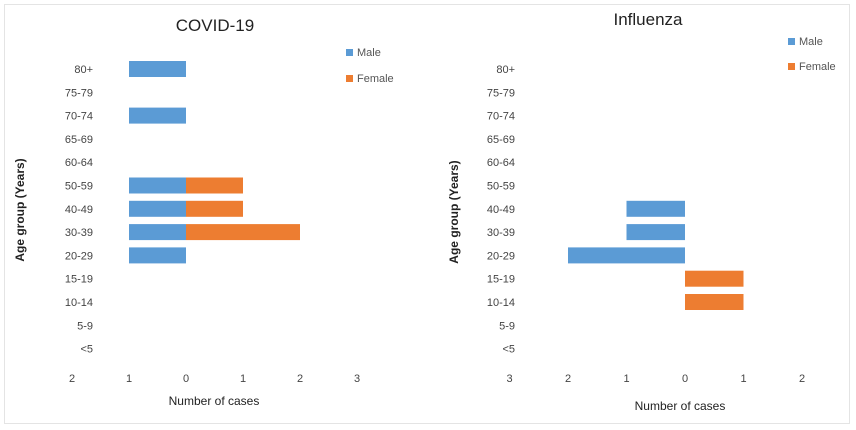 The image size is (856, 430). Describe the element at coordinates (791, 41) in the screenshot. I see `influenza-legend-swatch-male` at that location.